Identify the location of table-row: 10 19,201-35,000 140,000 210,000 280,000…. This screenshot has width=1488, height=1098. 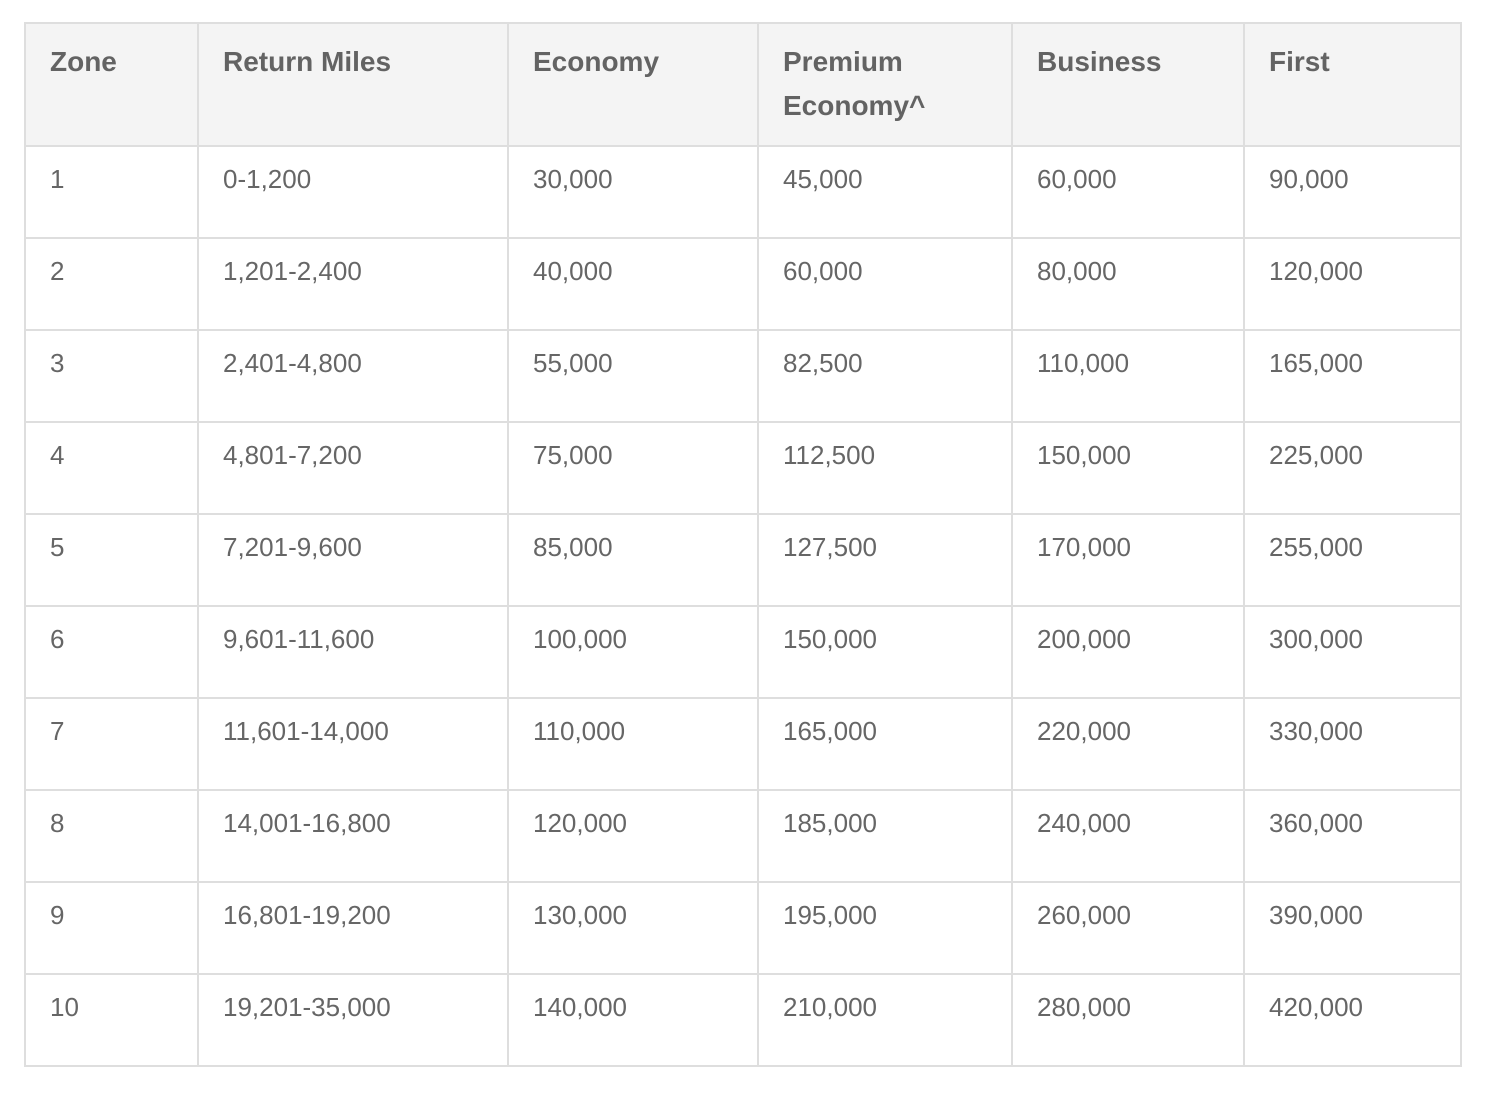
(743, 1020).